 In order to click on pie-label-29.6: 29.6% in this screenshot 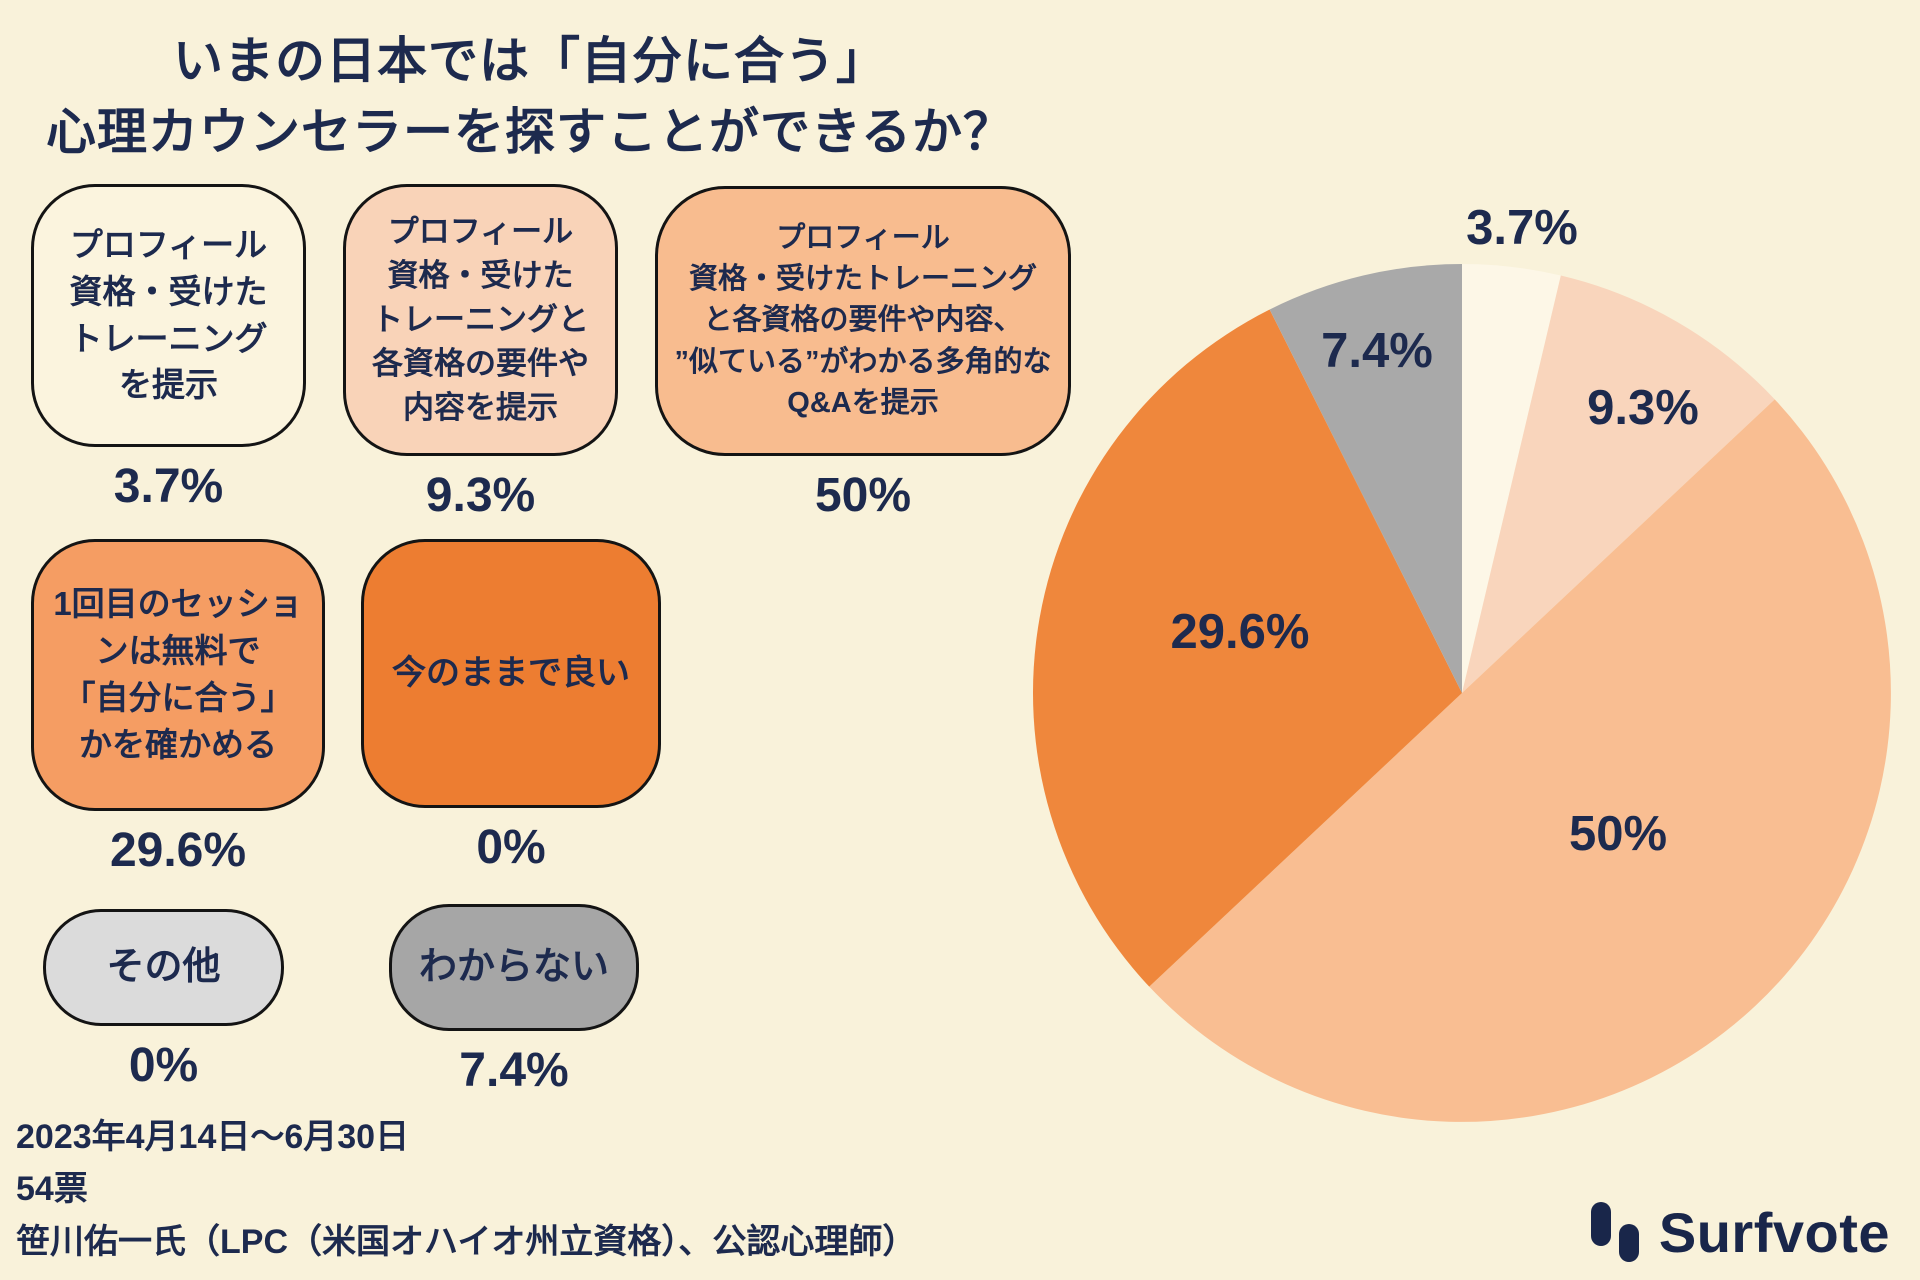, I will do `click(1240, 632)`.